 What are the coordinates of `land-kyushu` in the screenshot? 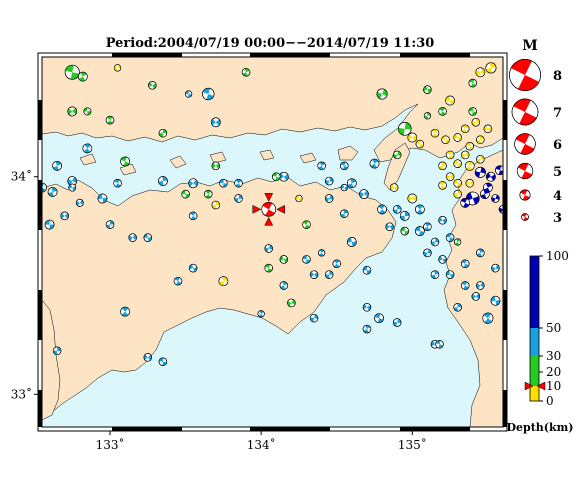 It's located at (51, 360).